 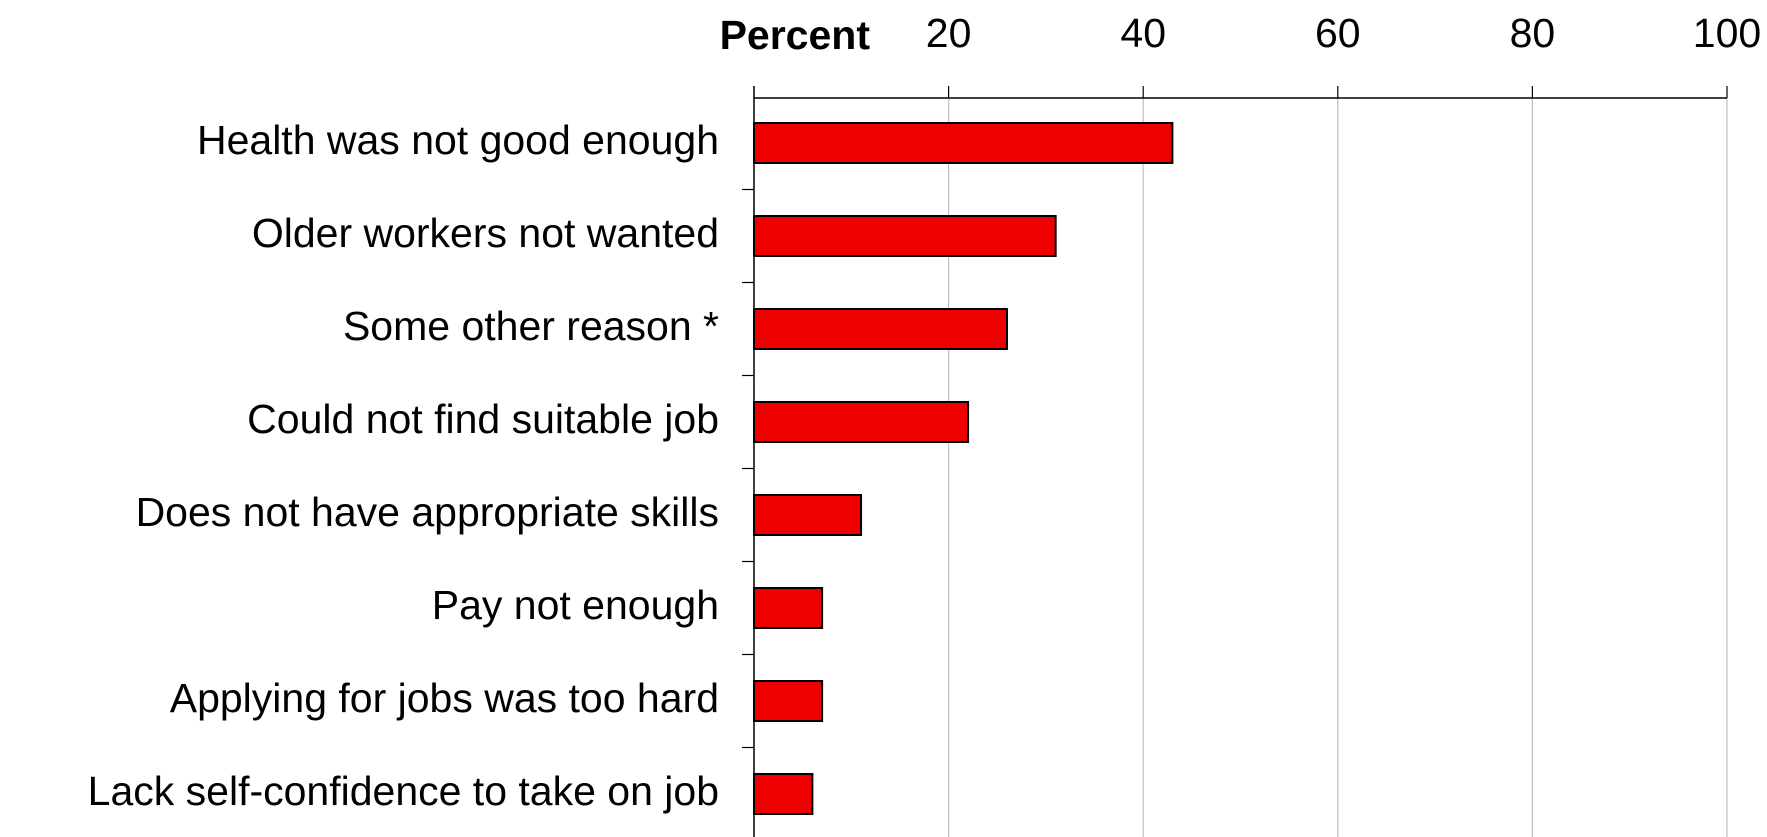 What do you see at coordinates (427, 512) in the screenshot?
I see `y-tick-label: Does not have appropriate skills` at bounding box center [427, 512].